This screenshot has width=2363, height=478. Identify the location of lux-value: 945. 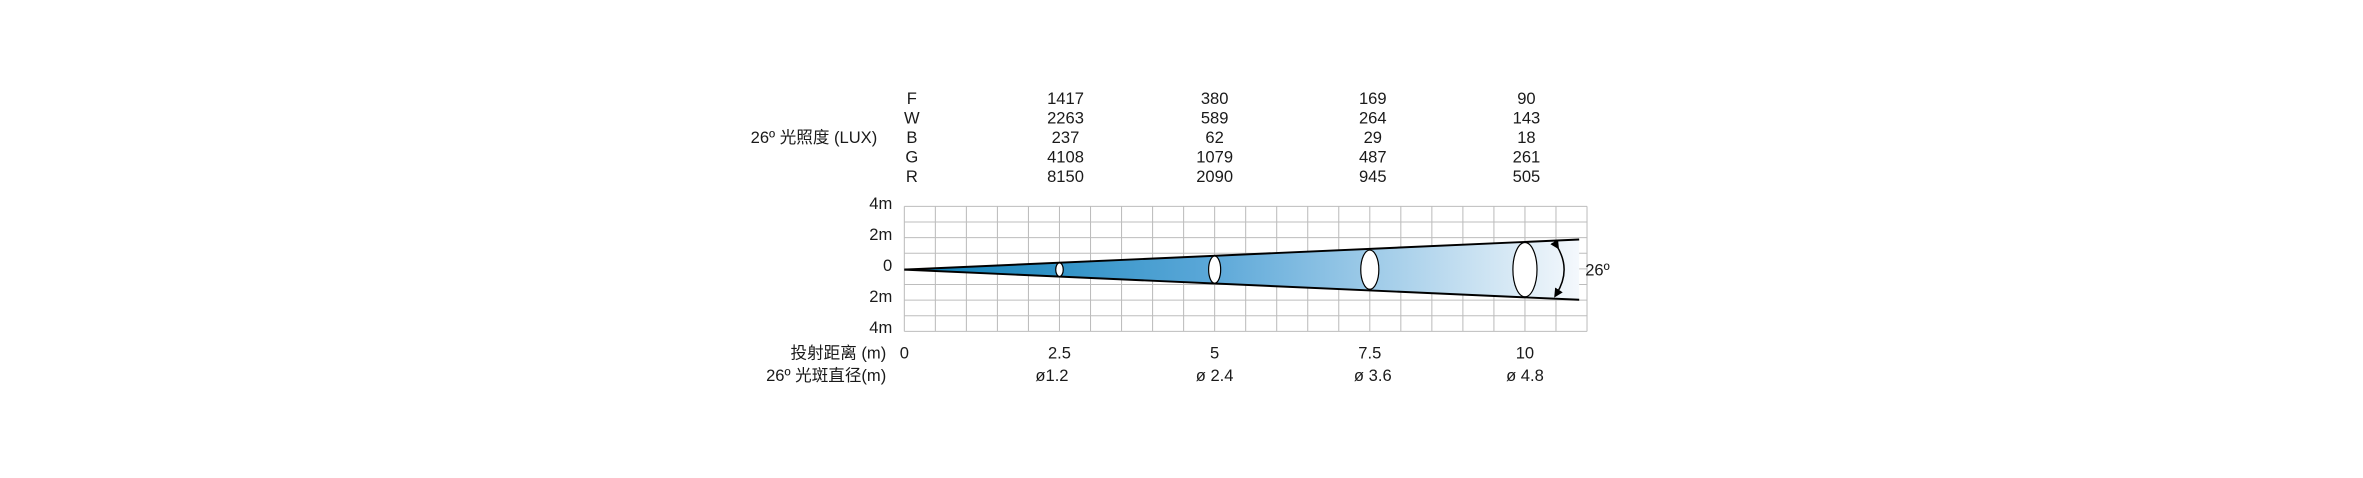
(1373, 176).